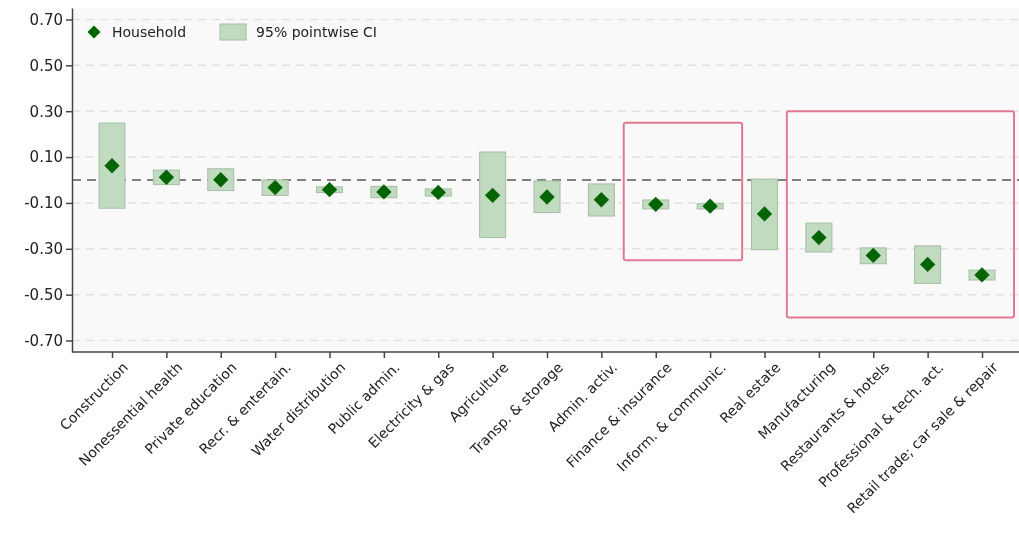 The width and height of the screenshot is (1019, 540). Describe the element at coordinates (149, 32) in the screenshot. I see `legend-label: Household` at that location.